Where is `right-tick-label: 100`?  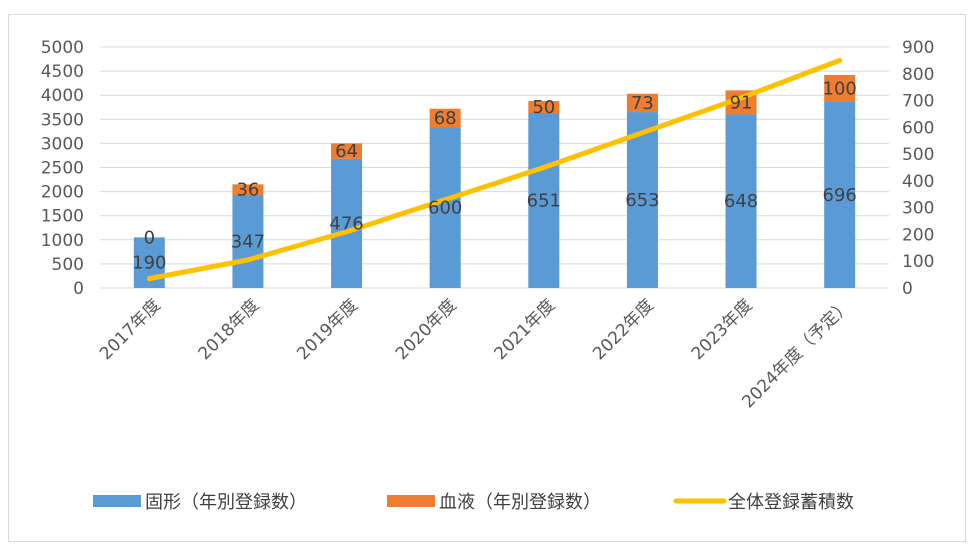 right-tick-label: 100 is located at coordinates (918, 262).